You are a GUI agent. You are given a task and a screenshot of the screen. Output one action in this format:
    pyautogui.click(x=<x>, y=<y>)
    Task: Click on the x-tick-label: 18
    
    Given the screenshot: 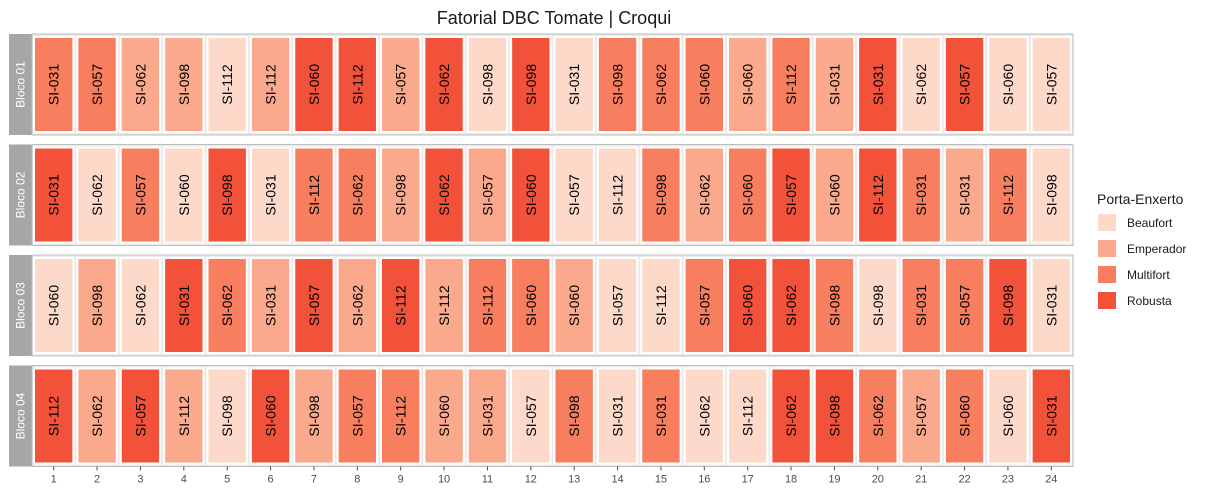 What is the action you would take?
    pyautogui.click(x=791, y=480)
    